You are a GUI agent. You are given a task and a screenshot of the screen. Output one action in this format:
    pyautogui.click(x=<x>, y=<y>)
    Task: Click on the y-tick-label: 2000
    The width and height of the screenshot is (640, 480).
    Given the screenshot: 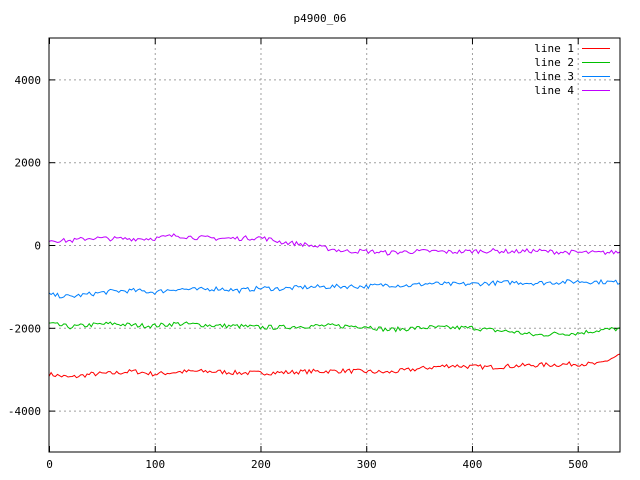 What is the action you would take?
    pyautogui.click(x=28, y=163)
    